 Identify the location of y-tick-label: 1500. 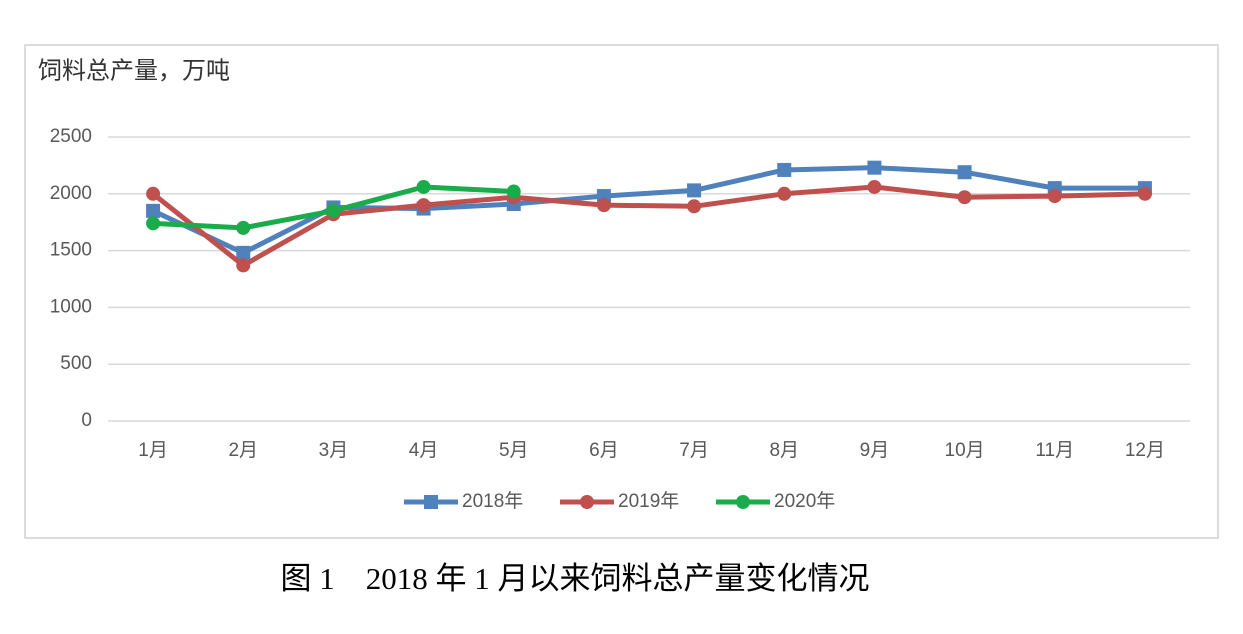
(71, 250).